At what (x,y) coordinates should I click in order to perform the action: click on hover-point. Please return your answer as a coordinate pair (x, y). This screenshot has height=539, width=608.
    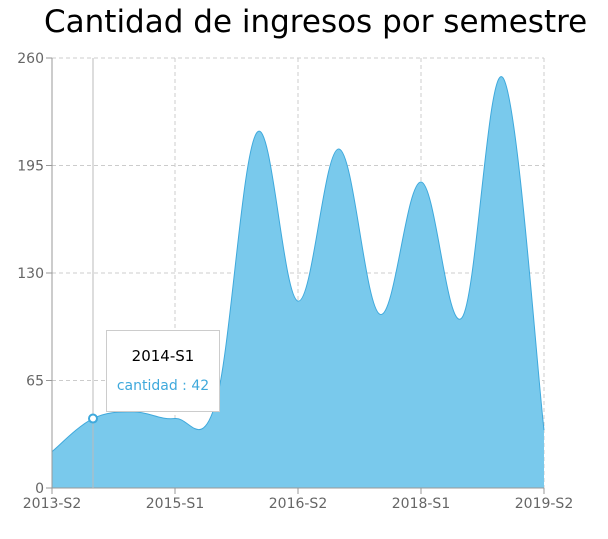
    Looking at the image, I should click on (93, 418).